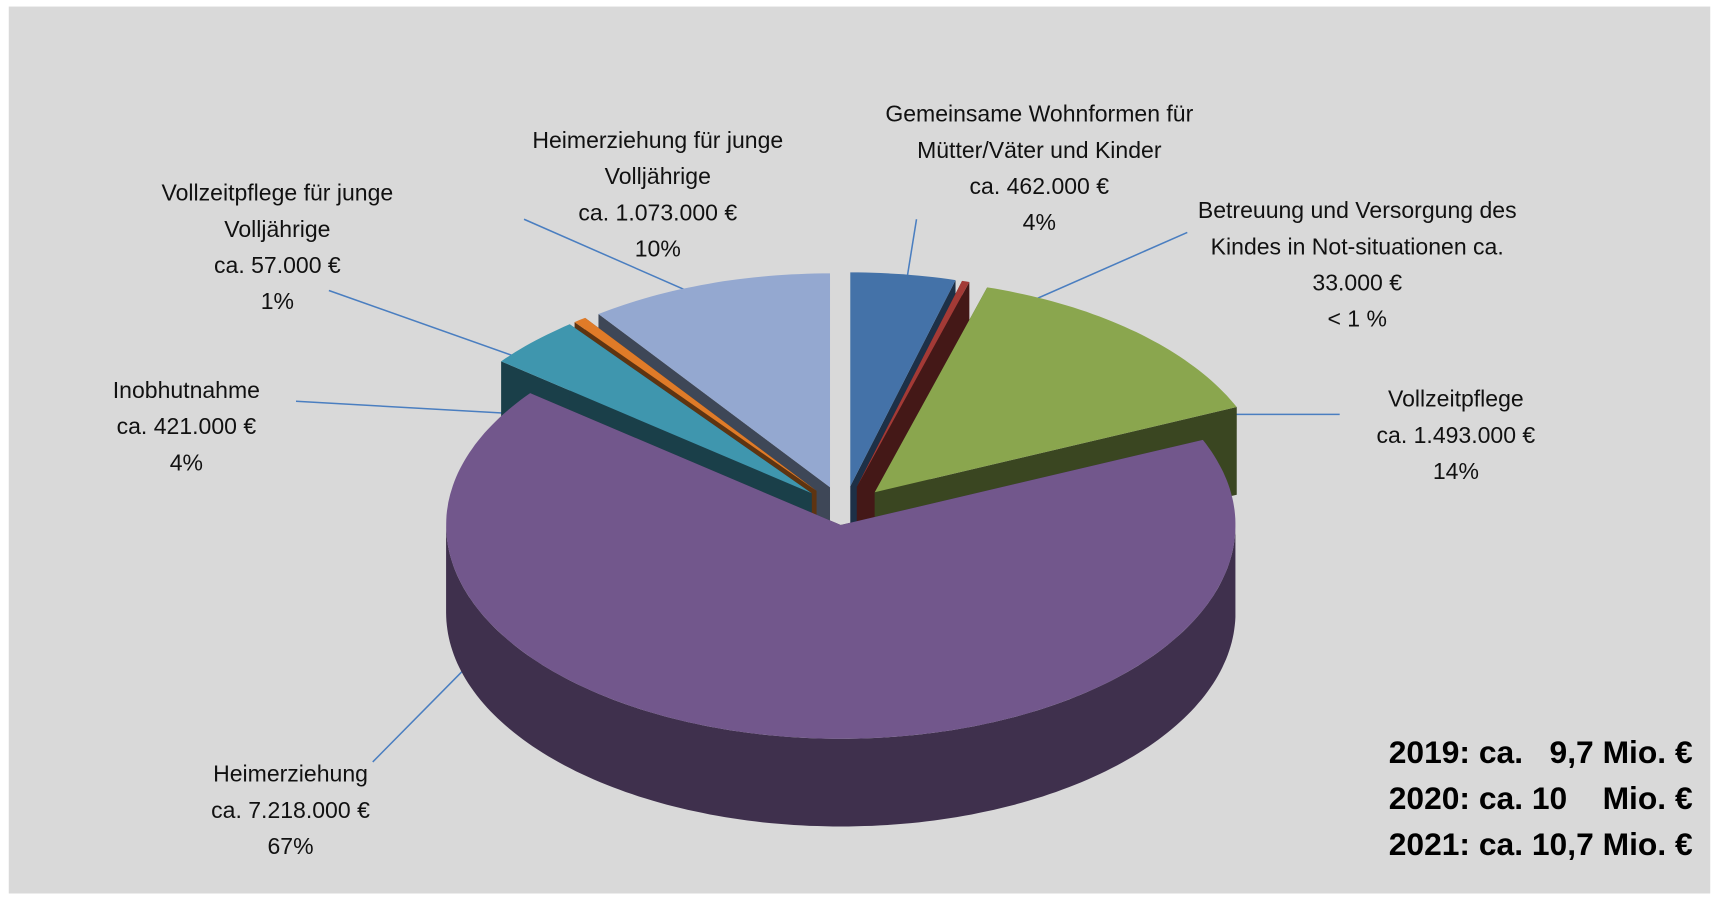 The height and width of the screenshot is (900, 1719). I want to click on value-label: ca. 33.000 €, so click(1408, 265).